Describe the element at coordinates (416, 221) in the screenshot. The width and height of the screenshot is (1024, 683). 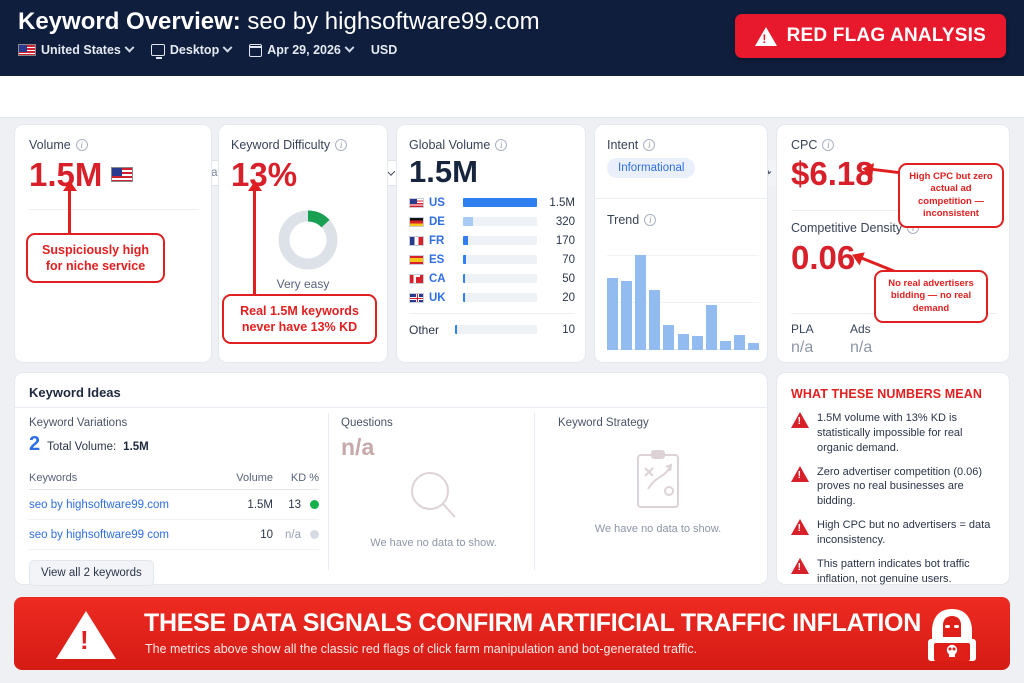
I see `flag-de-icon` at that location.